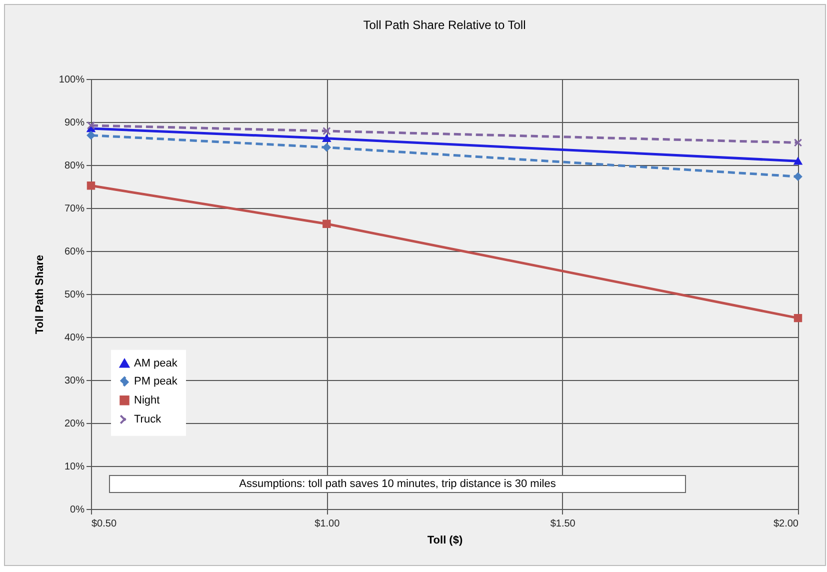  Describe the element at coordinates (77, 510) in the screenshot. I see `y-tick-label: 0%` at that location.